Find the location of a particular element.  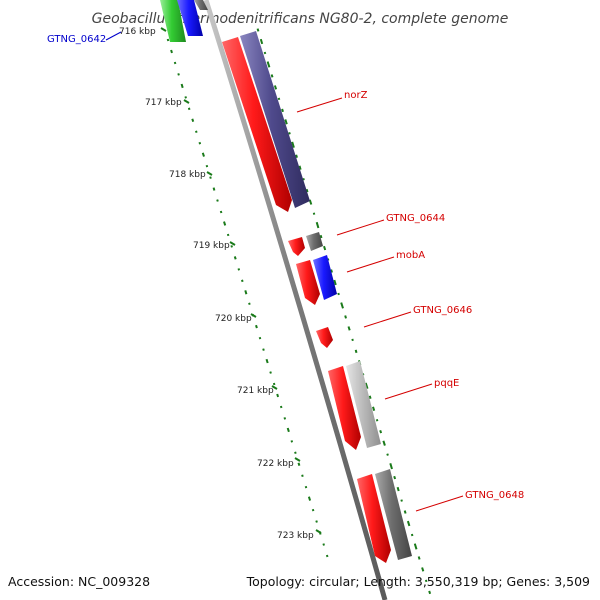

gene-label-GTNG_0644: GTNG_0644 is located at coordinates (415, 218).